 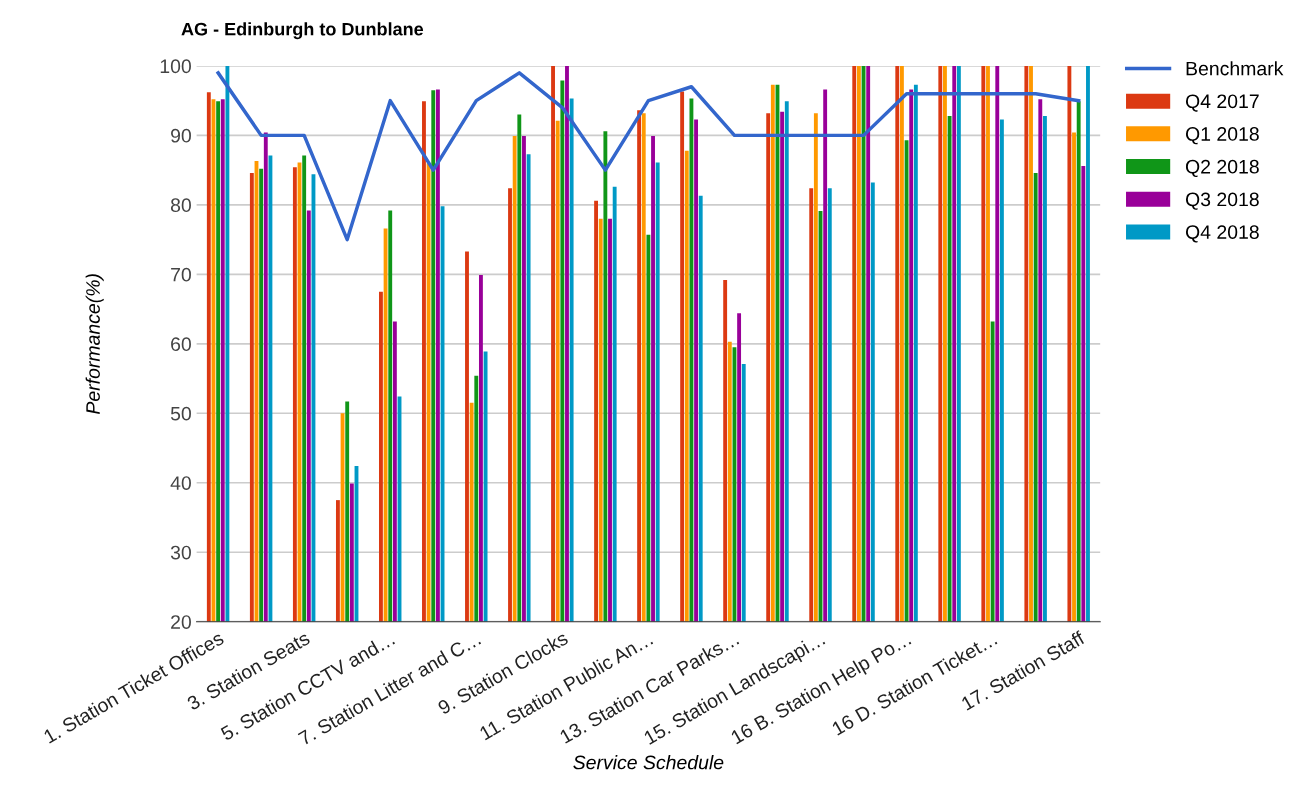 I want to click on y-tick-label: 70, so click(x=181, y=274).